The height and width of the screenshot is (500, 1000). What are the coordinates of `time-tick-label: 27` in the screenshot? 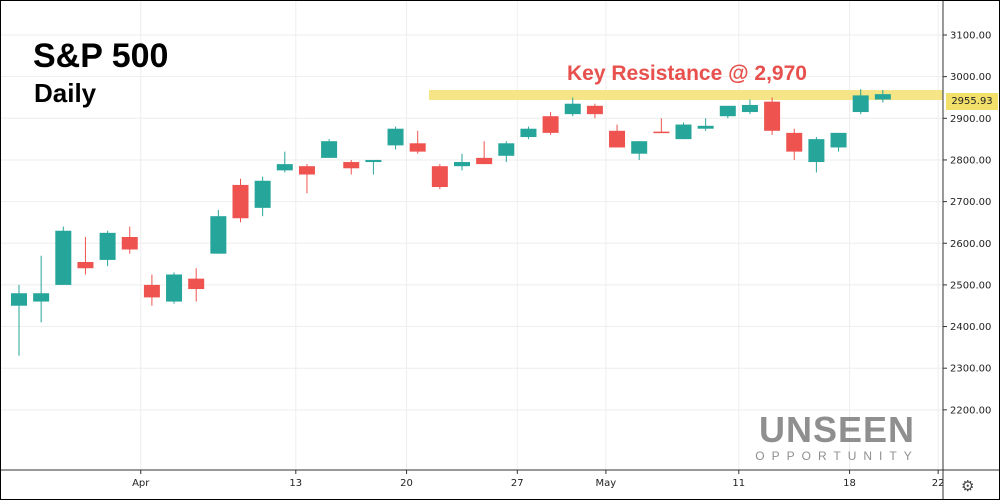 It's located at (517, 483).